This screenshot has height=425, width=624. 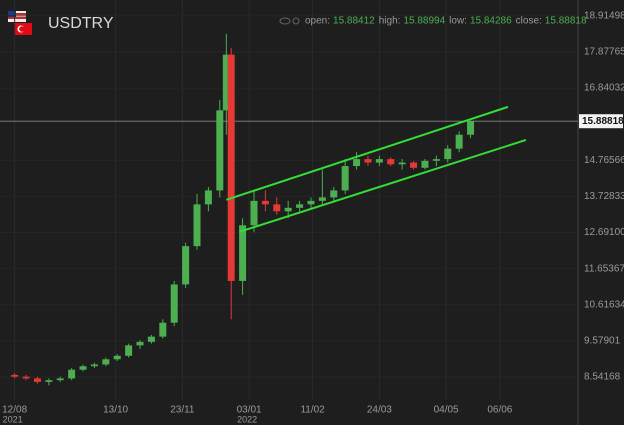 What do you see at coordinates (604, 232) in the screenshot?
I see `y-tick-label: 12.69100` at bounding box center [604, 232].